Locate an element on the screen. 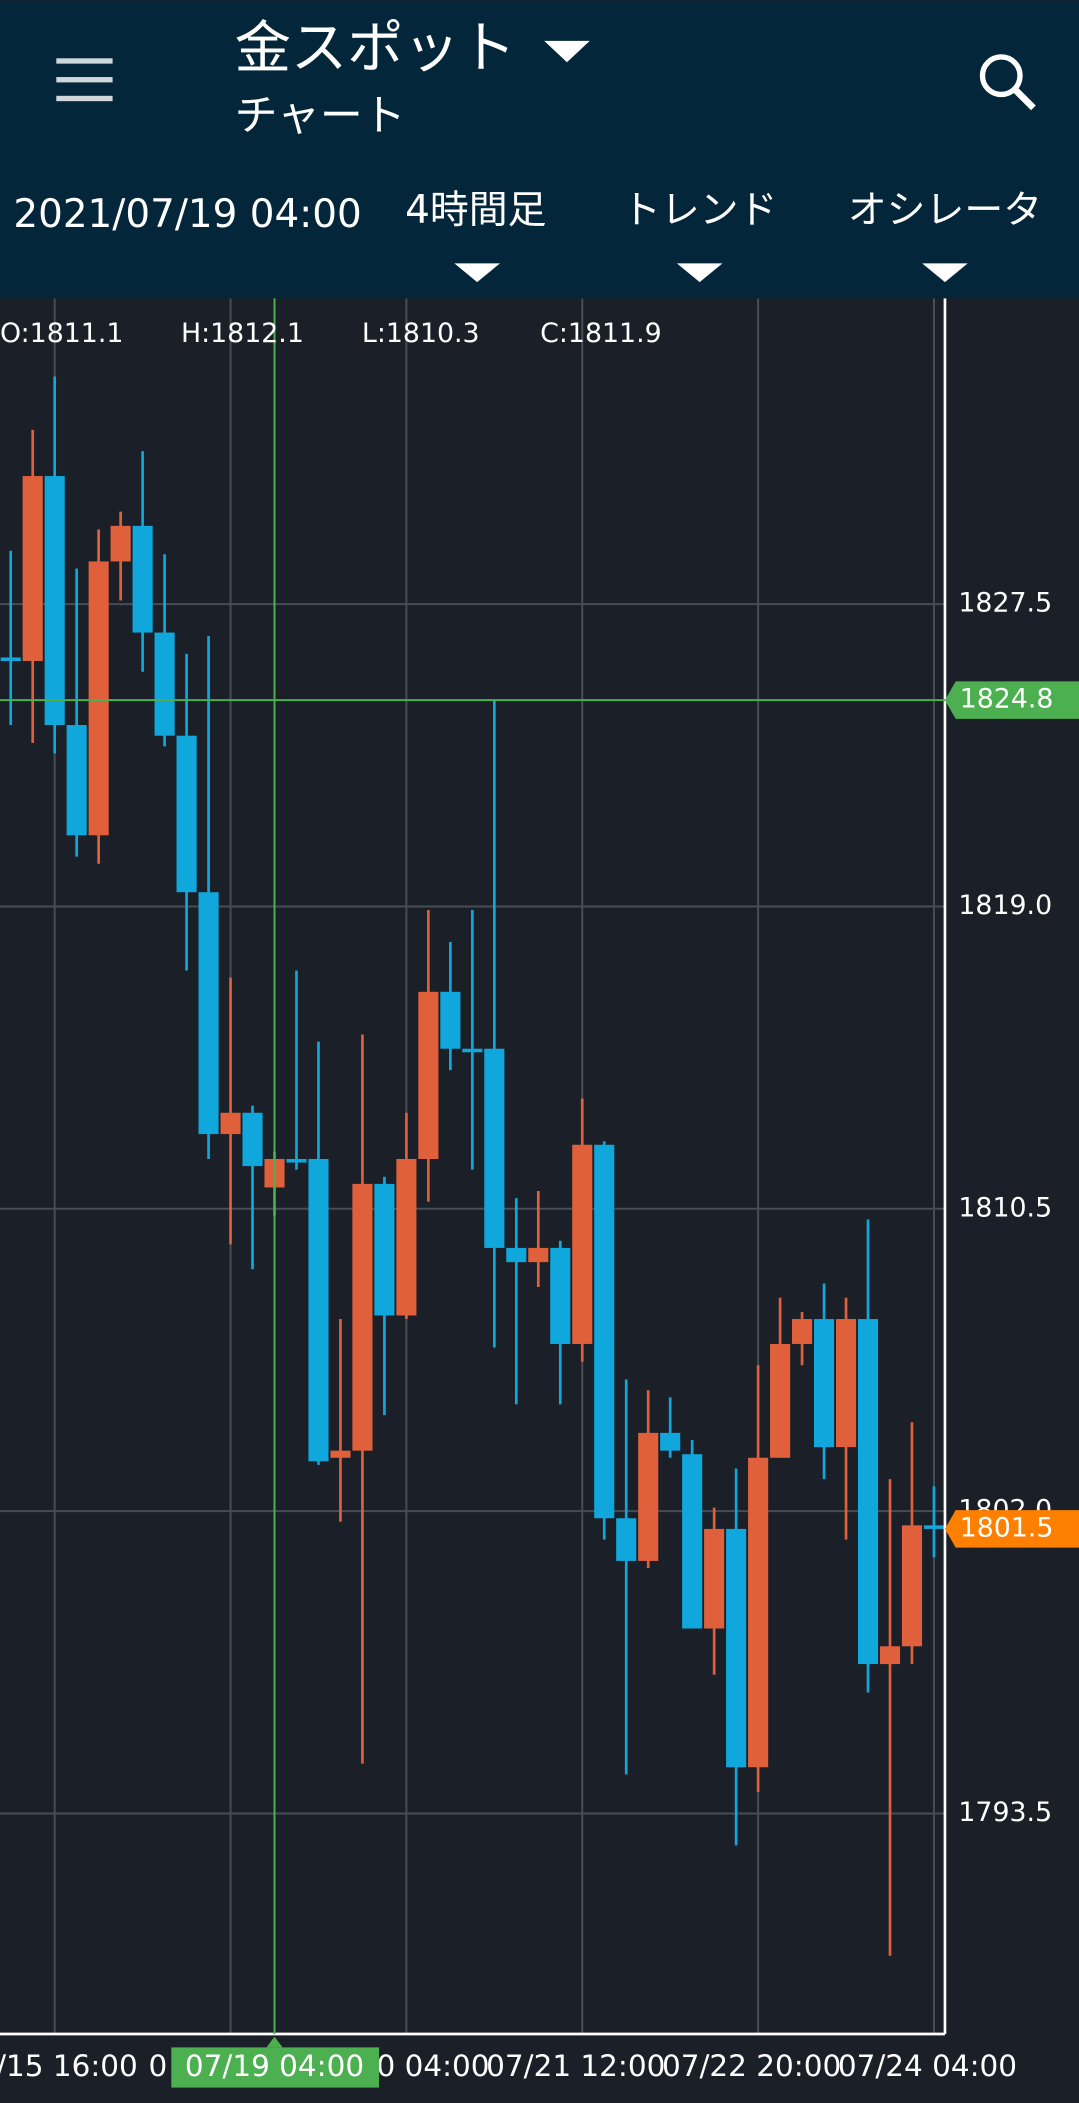  ohlc-label: H:1812.1 is located at coordinates (242, 333).